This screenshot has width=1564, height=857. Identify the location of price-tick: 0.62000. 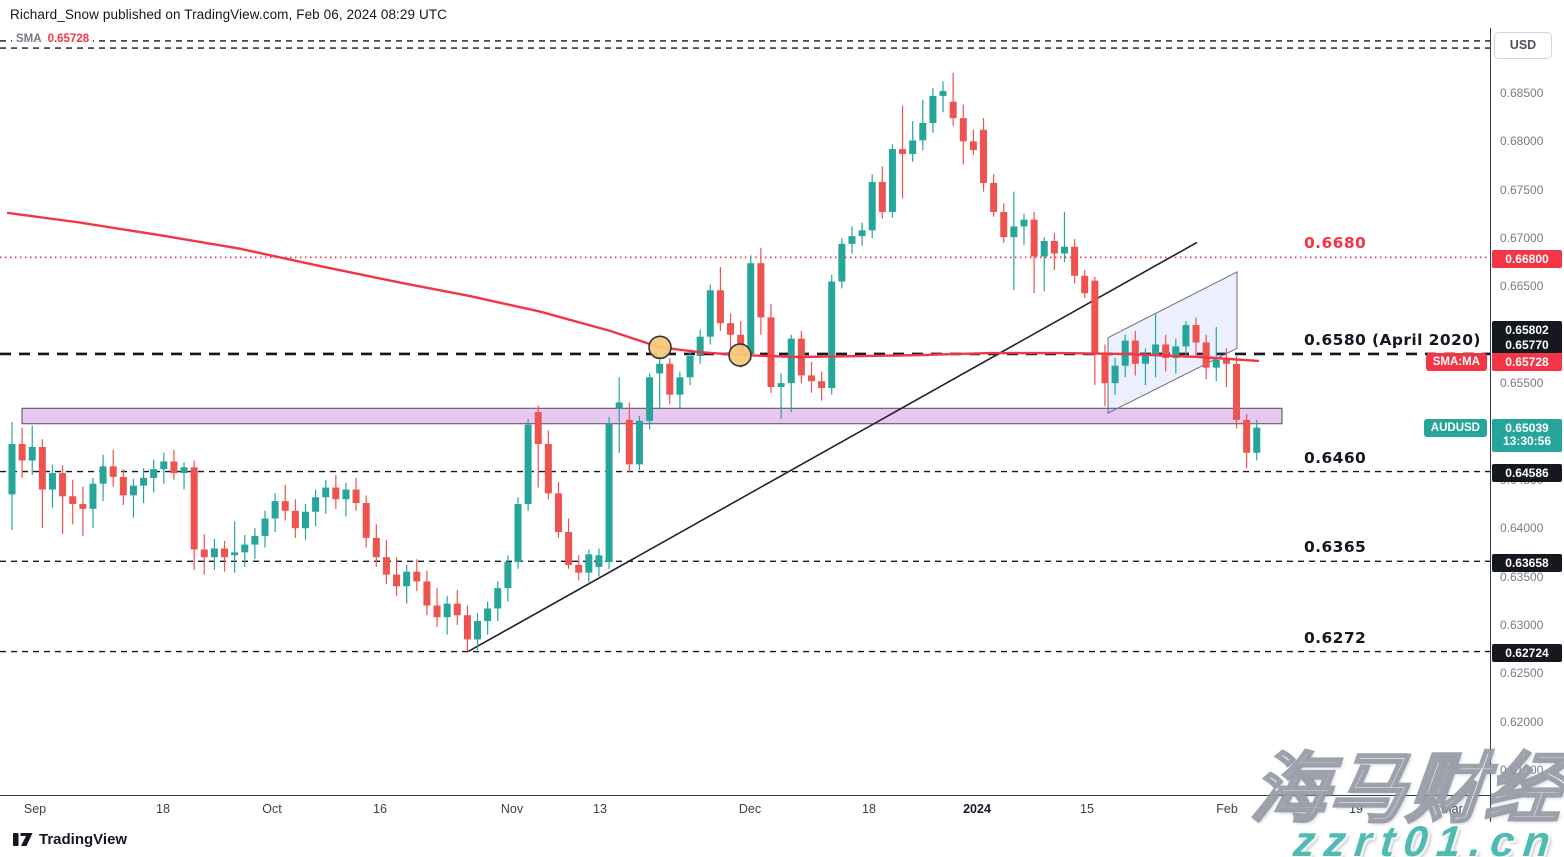
(1522, 721).